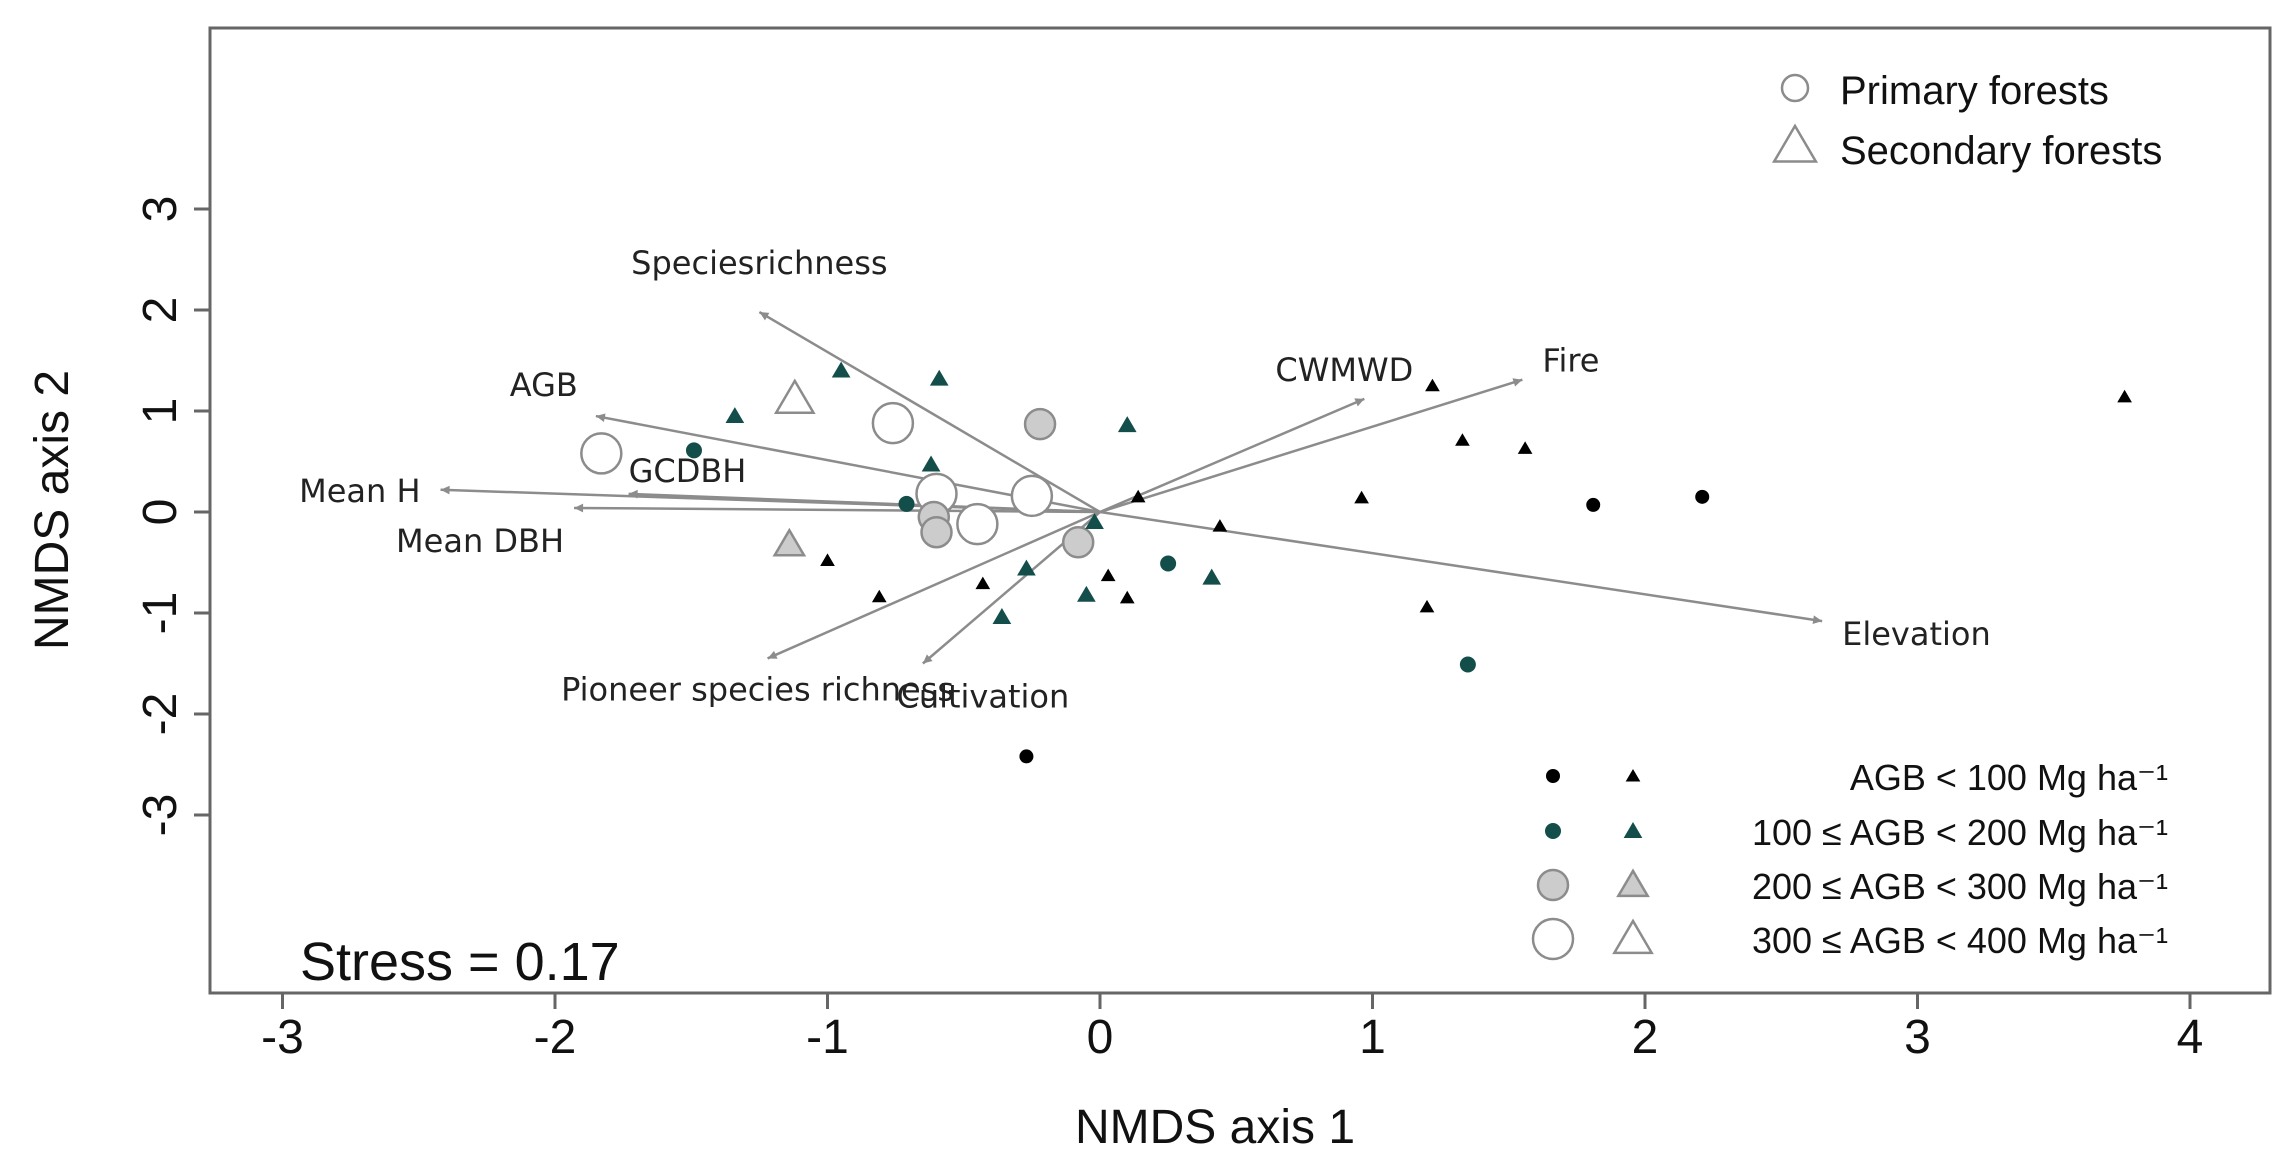  I want to click on vector-label: Fire, so click(1570, 361).